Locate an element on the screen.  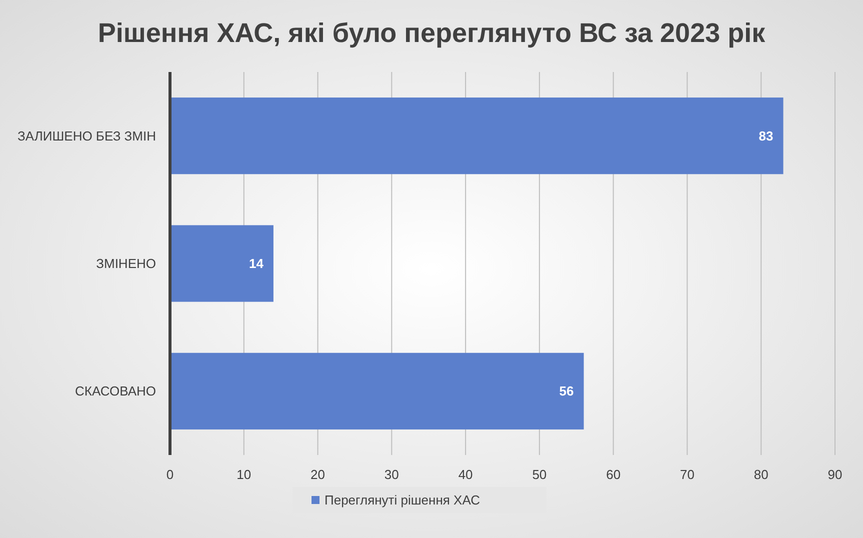
x-tick-label: 10 is located at coordinates (244, 474).